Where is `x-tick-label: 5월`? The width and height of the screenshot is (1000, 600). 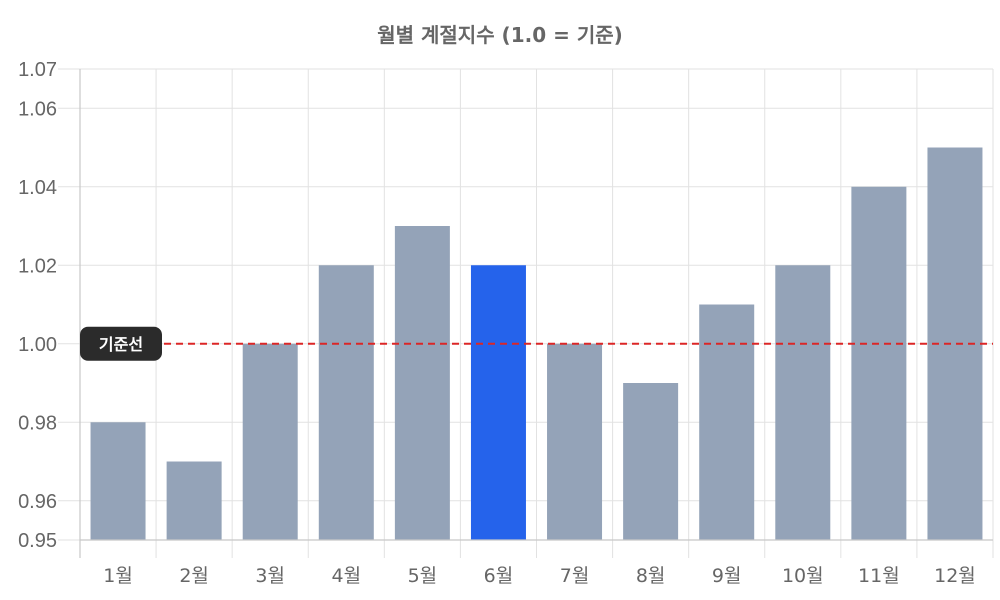 x-tick-label: 5월 is located at coordinates (423, 576).